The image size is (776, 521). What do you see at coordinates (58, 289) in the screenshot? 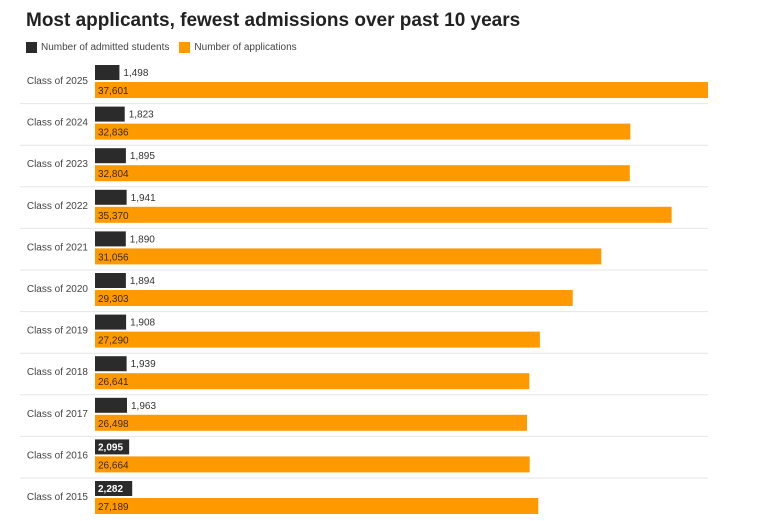
I see `category-label: Class of 2020` at bounding box center [58, 289].